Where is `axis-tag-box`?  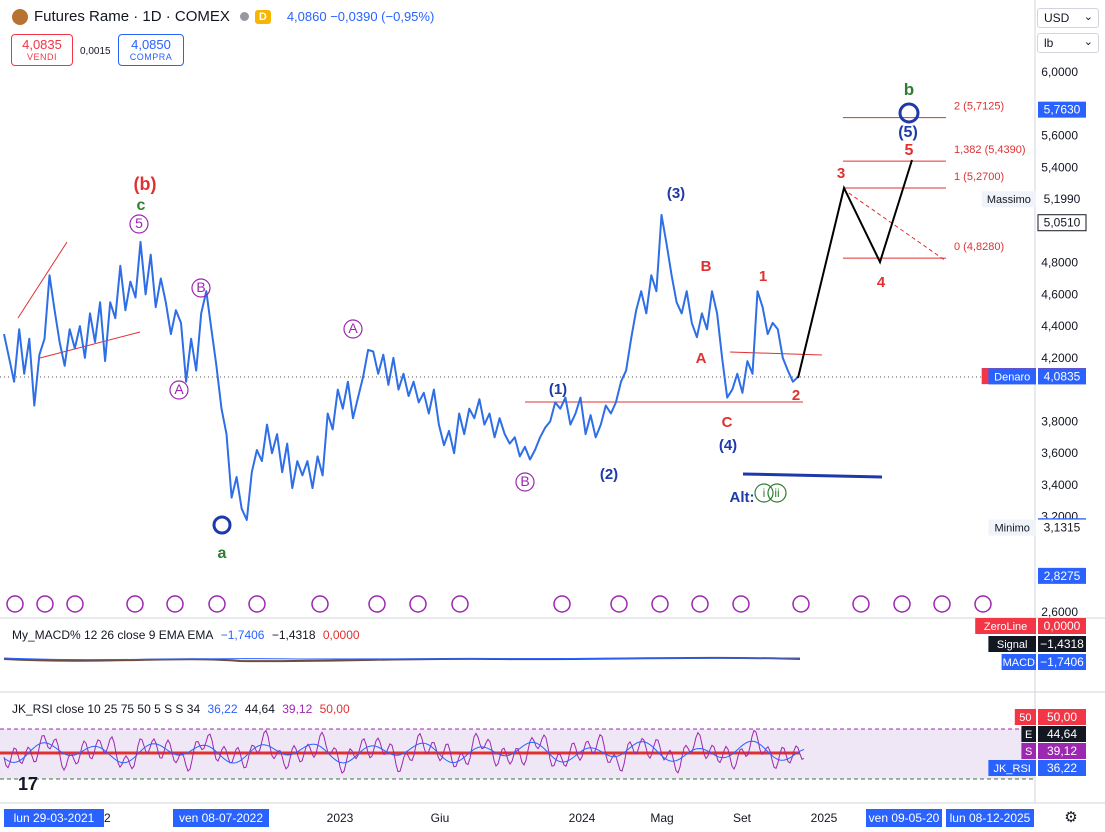 axis-tag-box is located at coordinates (1008, 199).